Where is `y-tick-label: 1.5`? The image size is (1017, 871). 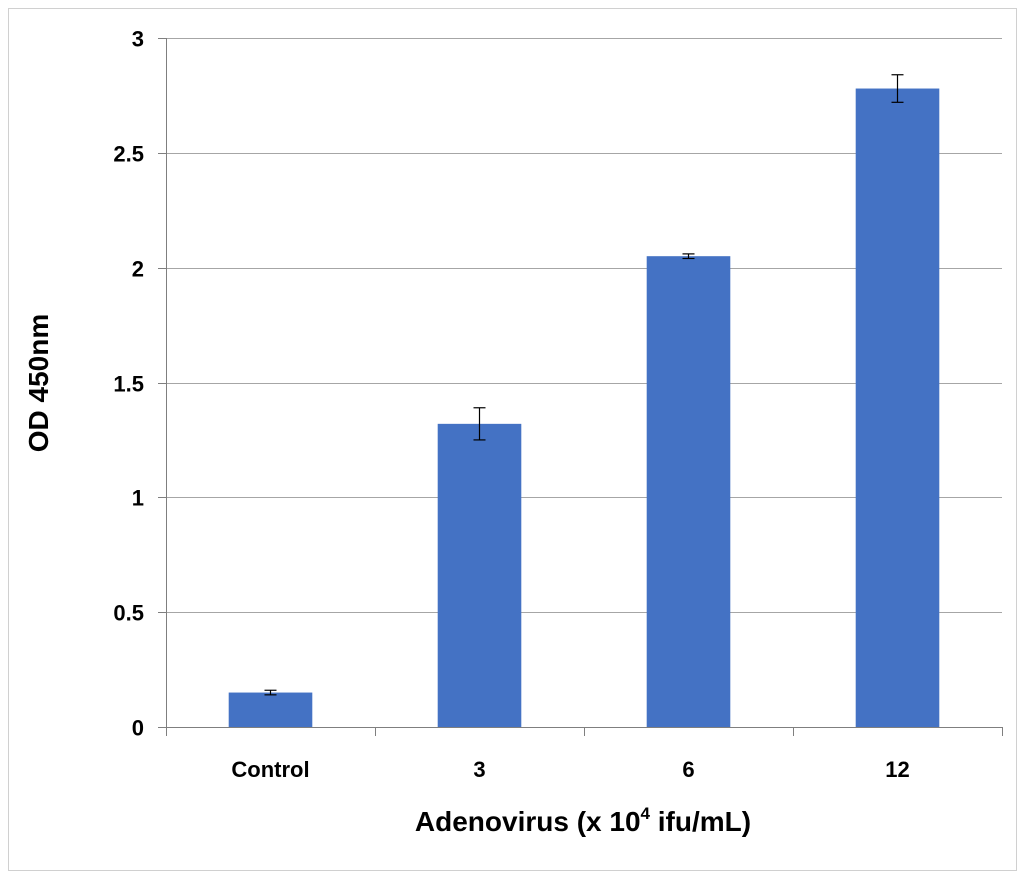 y-tick-label: 1.5 is located at coordinates (128, 384).